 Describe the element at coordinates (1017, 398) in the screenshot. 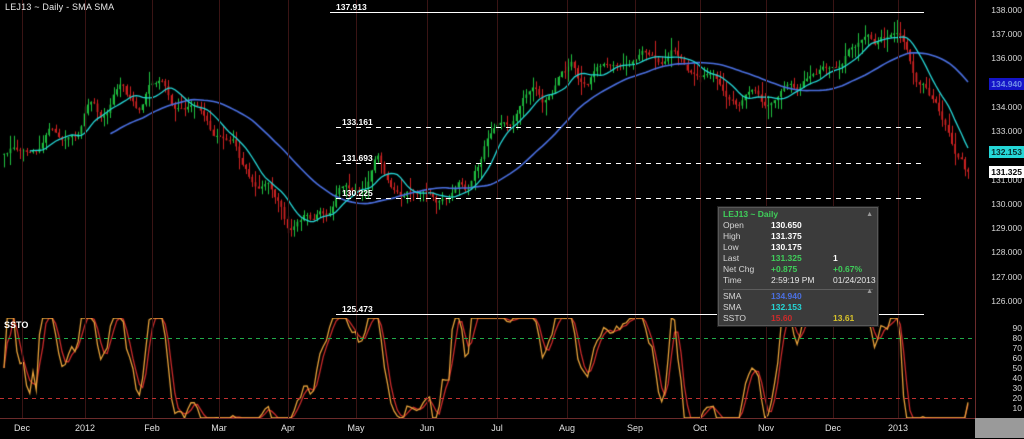

I see `ssto-tick: 20` at that location.